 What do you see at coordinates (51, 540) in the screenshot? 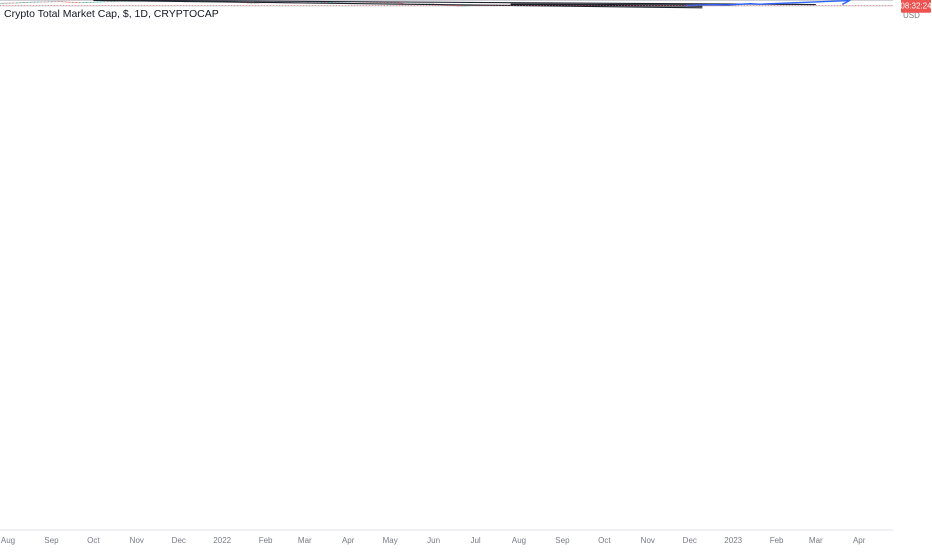
I see `x-tick-label: Sep` at bounding box center [51, 540].